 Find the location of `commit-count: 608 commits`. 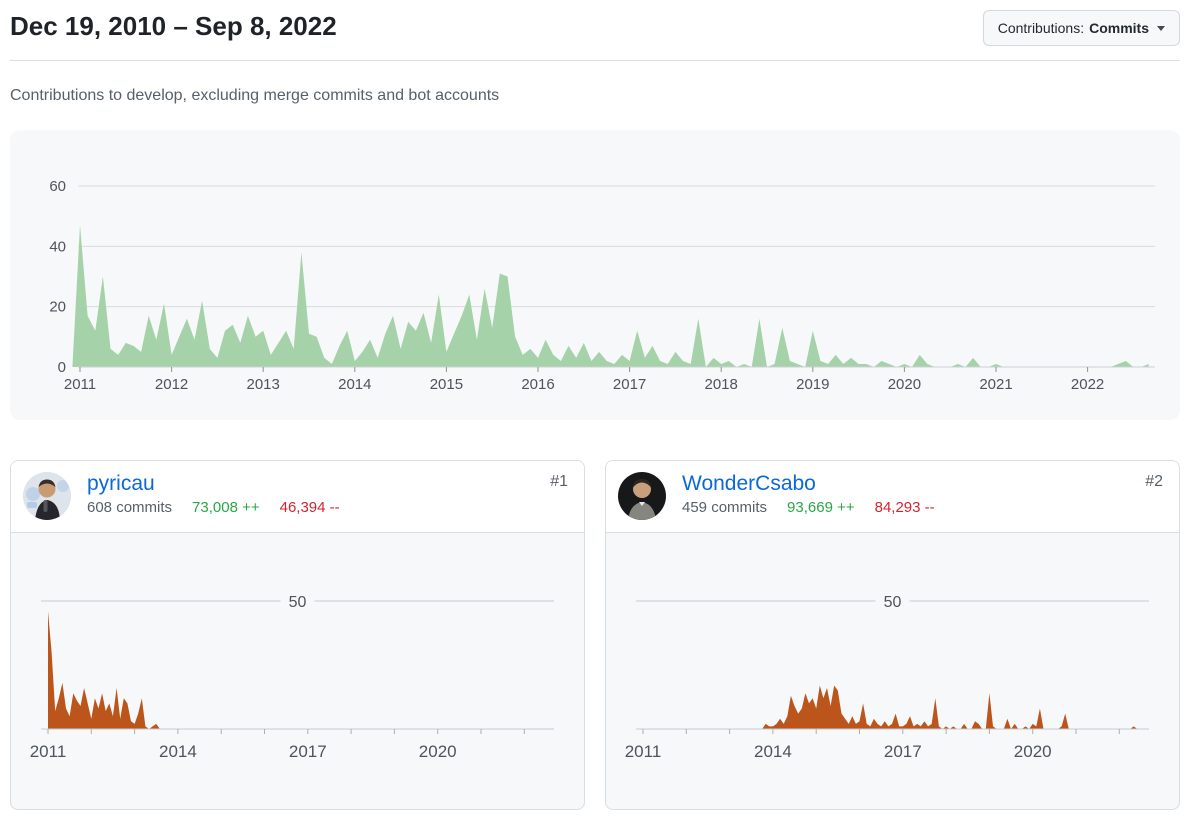

commit-count: 608 commits is located at coordinates (130, 508).